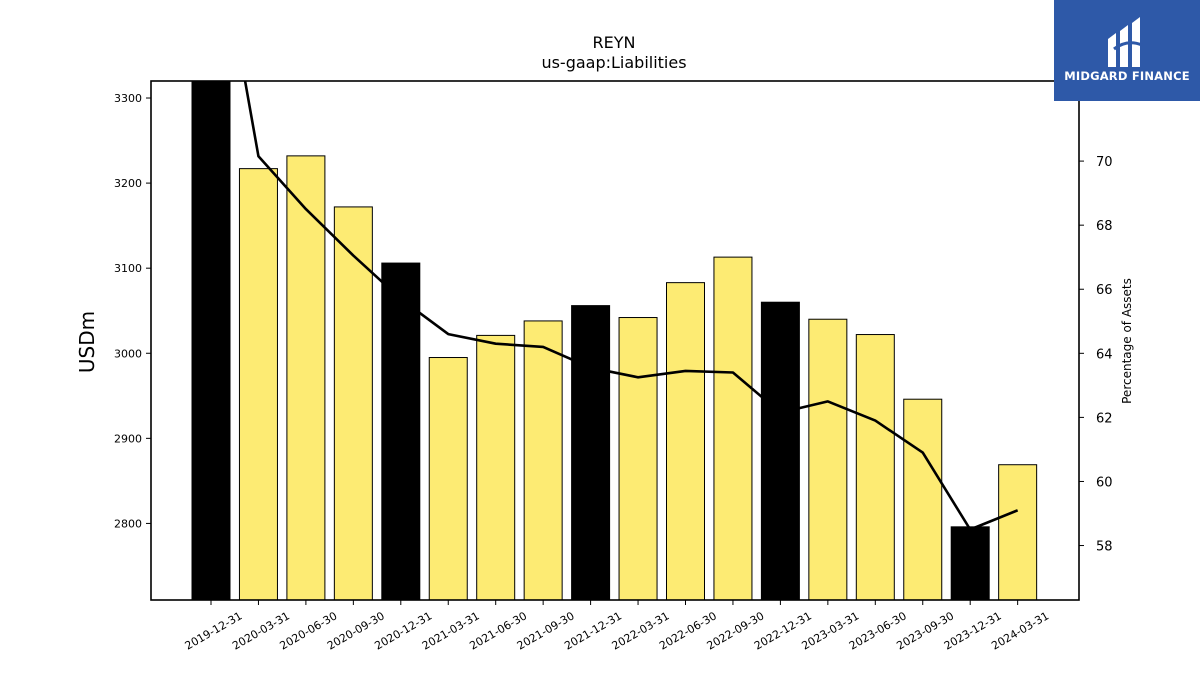 The height and width of the screenshot is (675, 1200). What do you see at coordinates (1104, 226) in the screenshot?
I see `y2-tick-label-68: 68` at bounding box center [1104, 226].